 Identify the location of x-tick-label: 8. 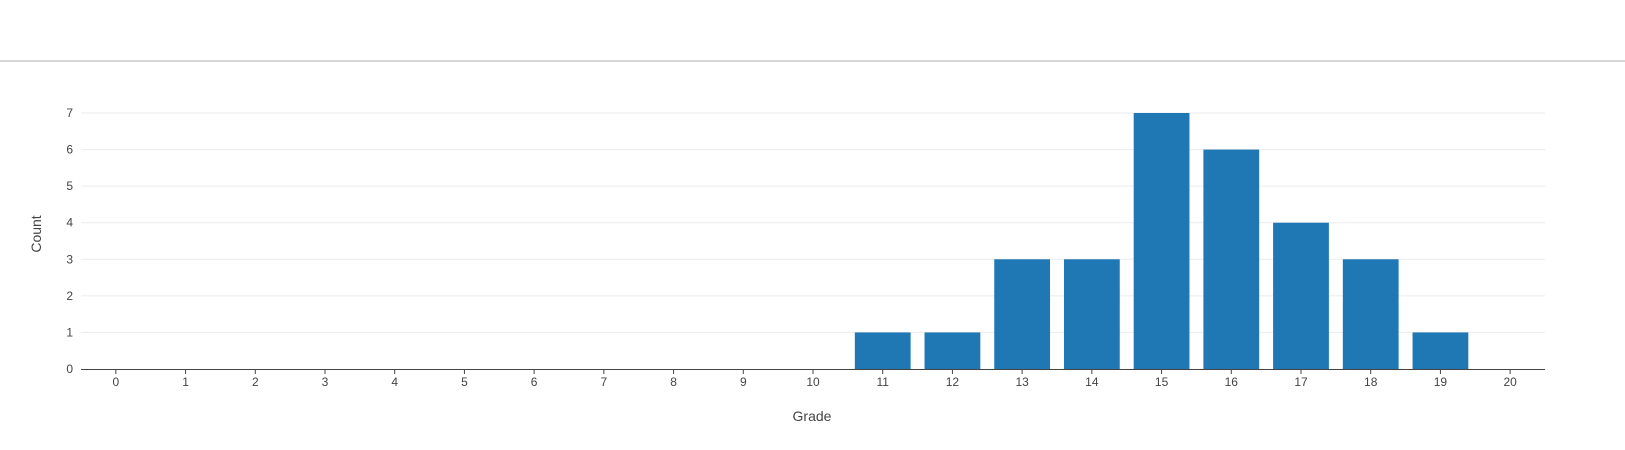
(673, 382).